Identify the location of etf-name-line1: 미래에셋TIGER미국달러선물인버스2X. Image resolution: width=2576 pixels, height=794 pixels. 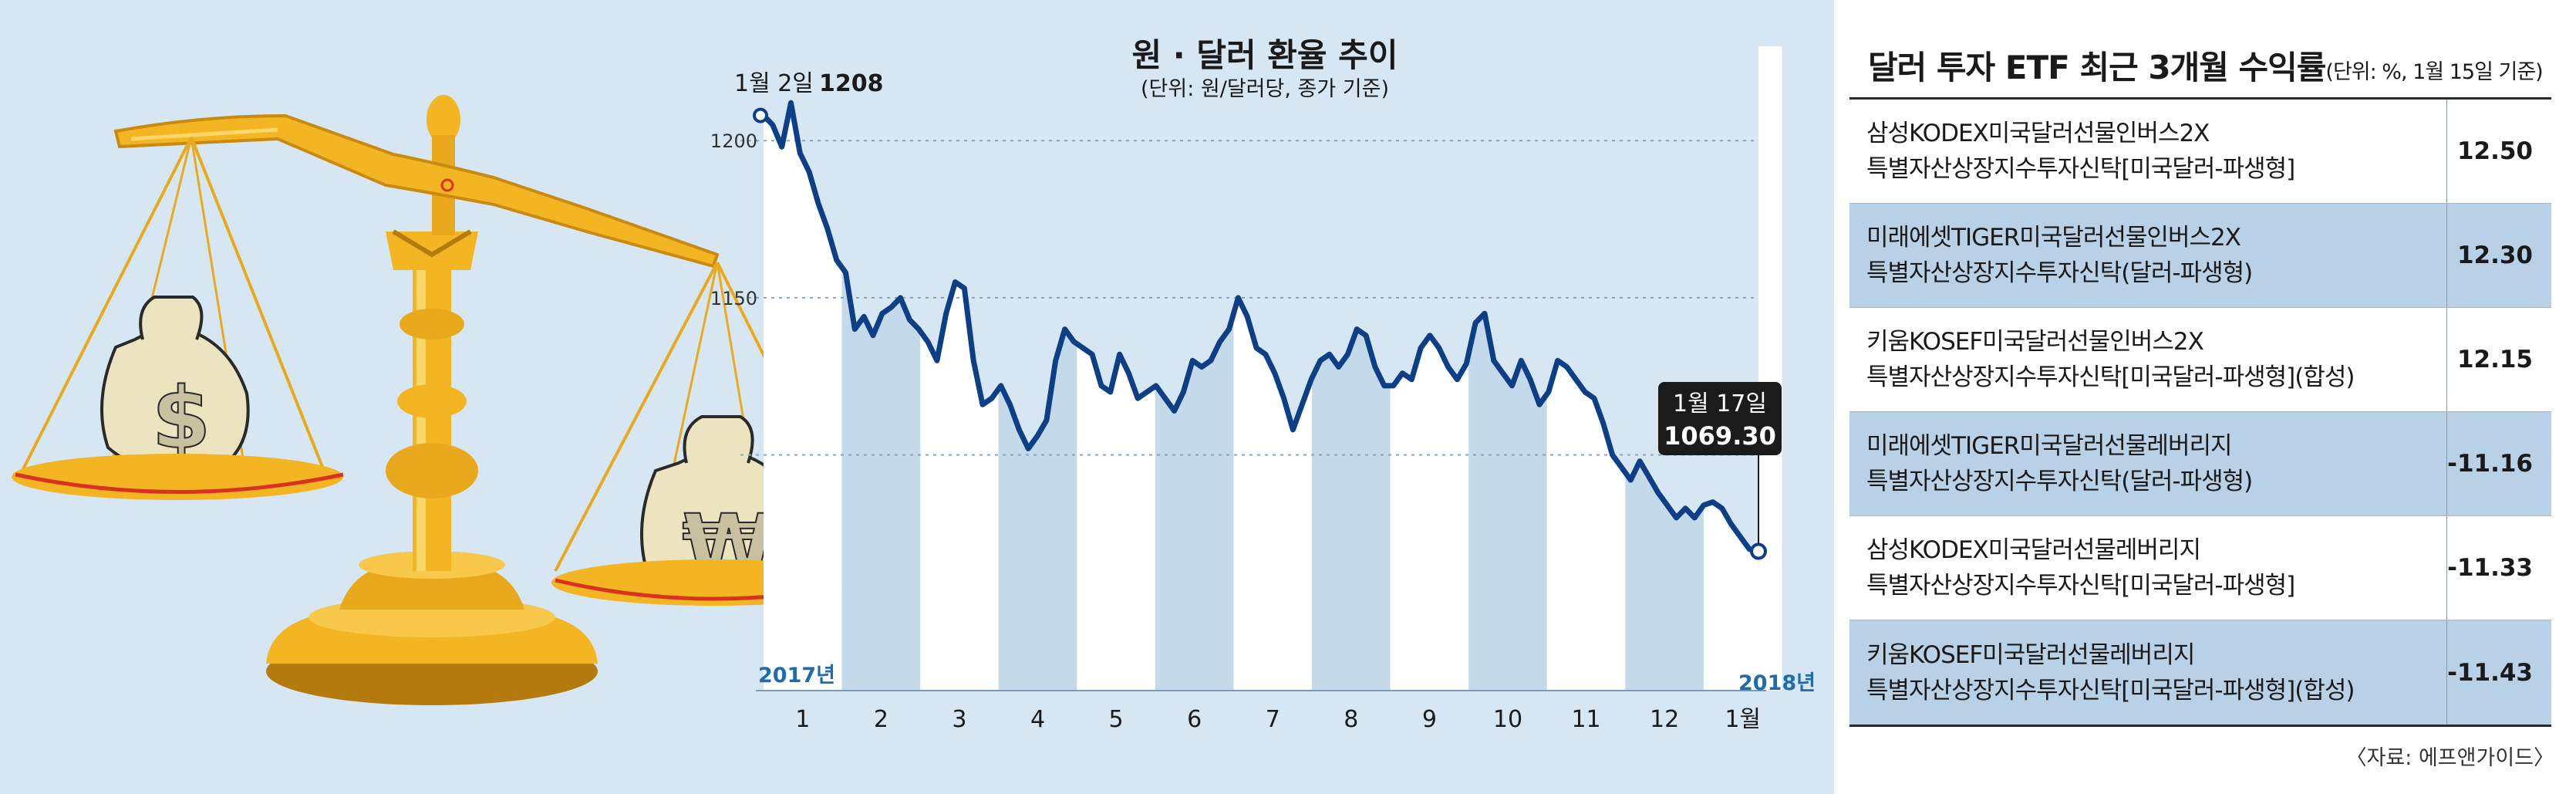
(2053, 238).